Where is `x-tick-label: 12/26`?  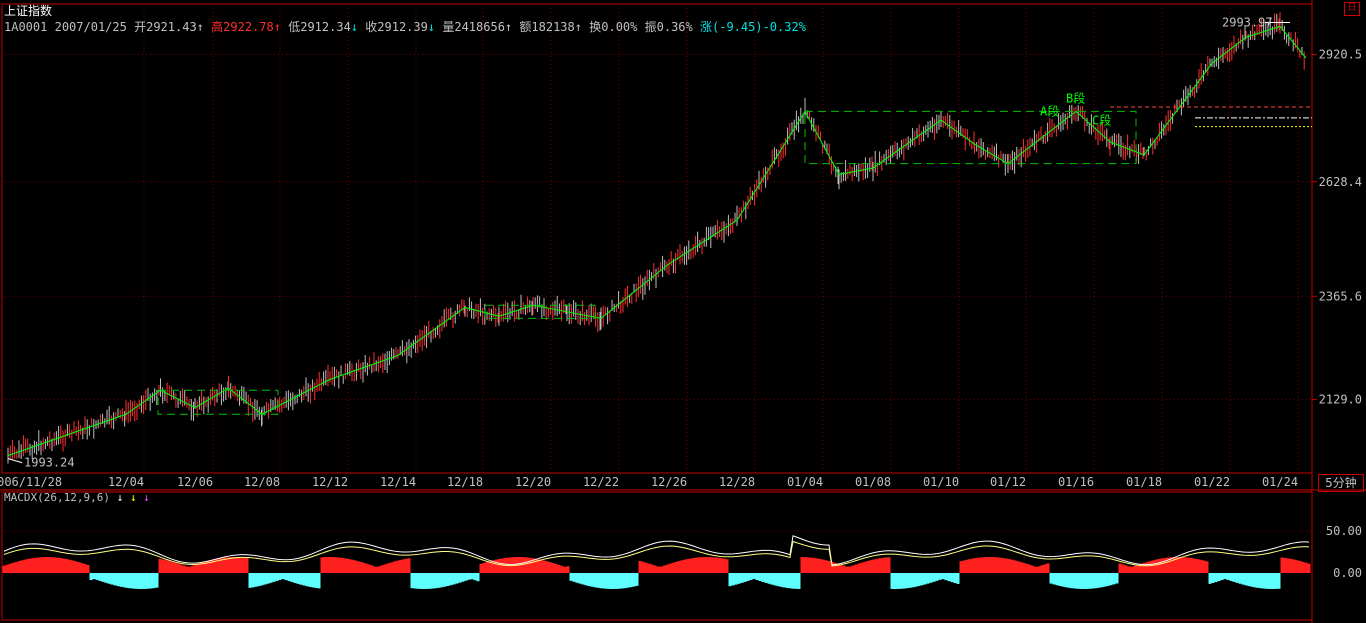
x-tick-label: 12/26 is located at coordinates (669, 482).